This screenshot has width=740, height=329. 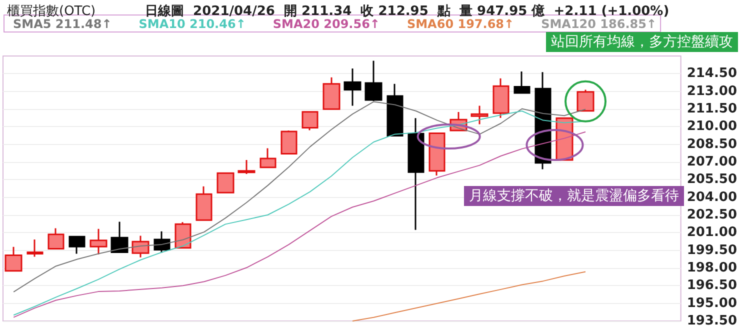 I want to click on y-tick-label: 208.50, so click(x=712, y=144).